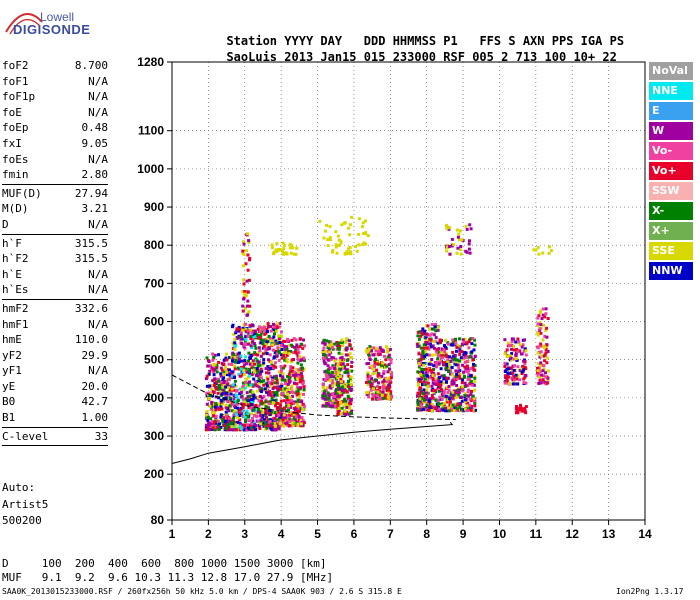  What do you see at coordinates (15, 159) in the screenshot?
I see `param-name: foEs` at bounding box center [15, 159].